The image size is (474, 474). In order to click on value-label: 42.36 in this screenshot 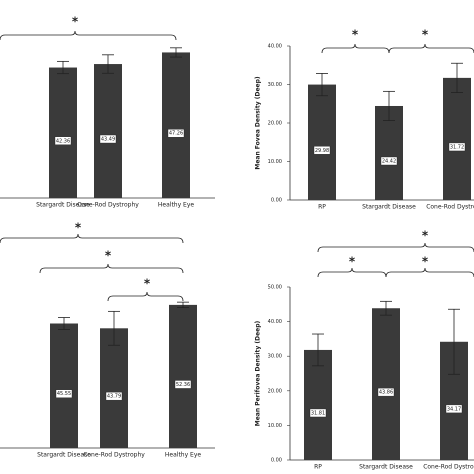, I will do `click(63, 141)`.